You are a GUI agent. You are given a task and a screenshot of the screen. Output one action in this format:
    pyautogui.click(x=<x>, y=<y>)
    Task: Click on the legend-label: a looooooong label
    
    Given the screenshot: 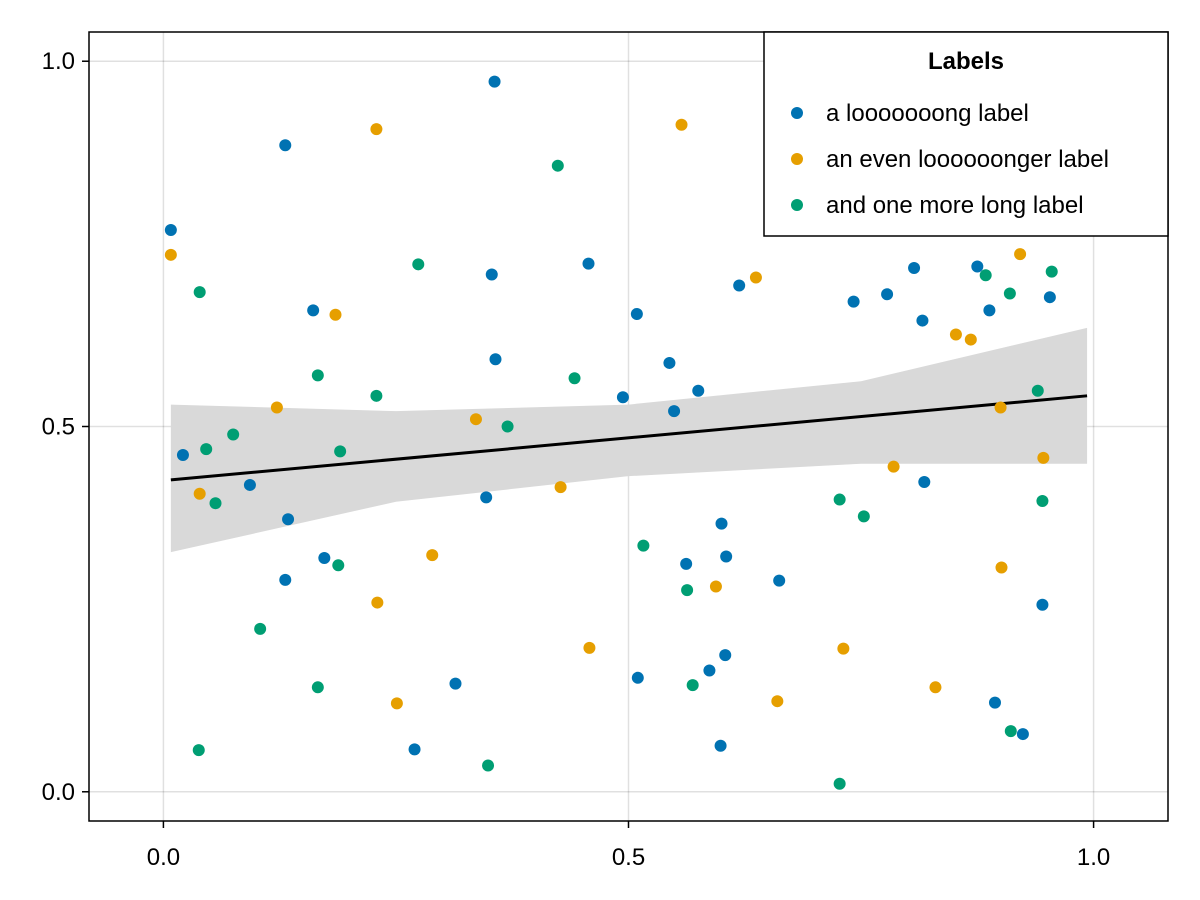 What is the action you would take?
    pyautogui.click(x=927, y=113)
    